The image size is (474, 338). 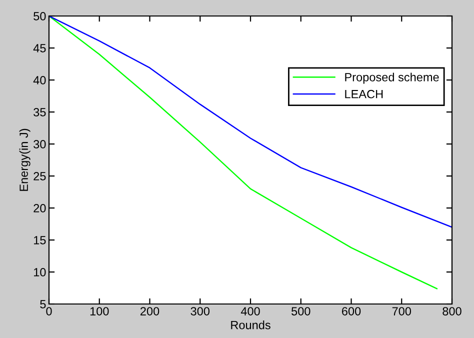 I want to click on y-tick-label: 50, so click(x=40, y=16).